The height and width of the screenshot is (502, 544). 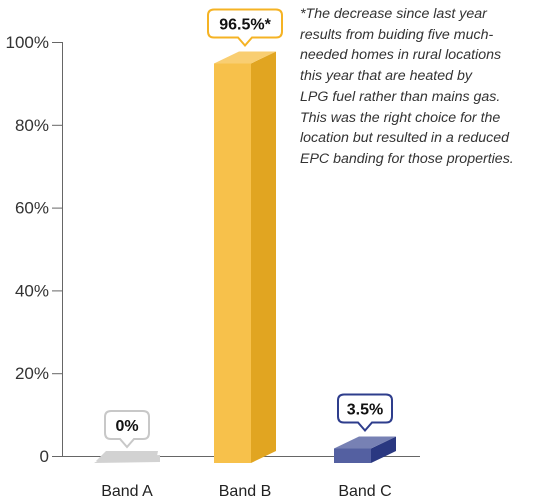 What do you see at coordinates (32, 125) in the screenshot?
I see `y-tick-label: 80%` at bounding box center [32, 125].